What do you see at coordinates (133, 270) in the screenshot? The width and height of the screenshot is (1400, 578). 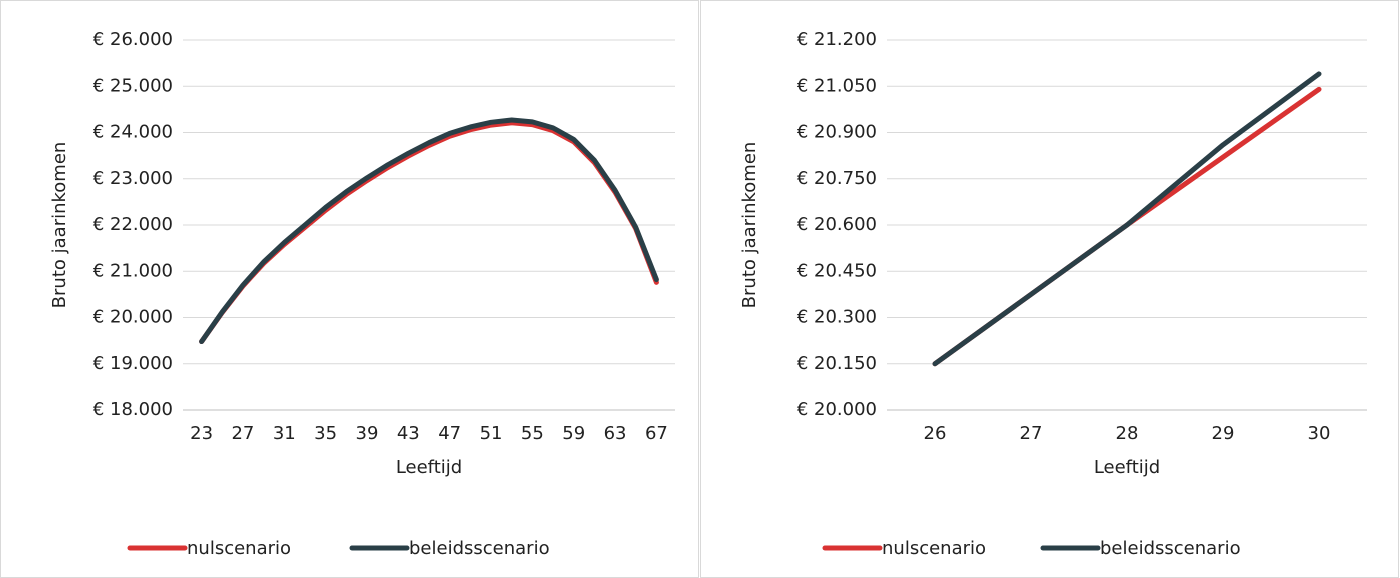 I see `y-tick-label: € 21.000` at bounding box center [133, 270].